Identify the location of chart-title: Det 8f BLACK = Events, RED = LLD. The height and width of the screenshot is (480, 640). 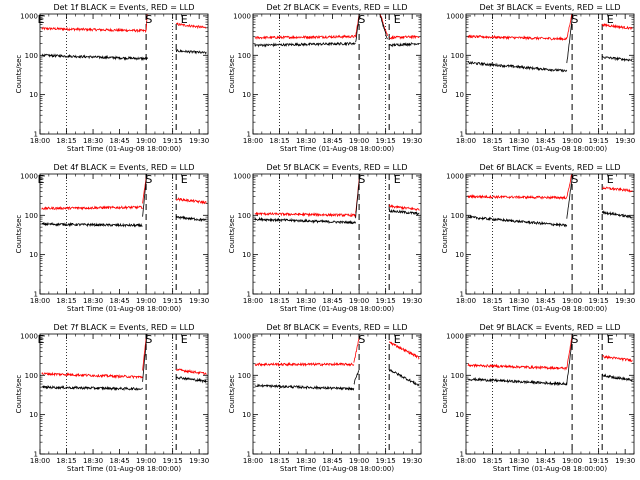
(336, 327).